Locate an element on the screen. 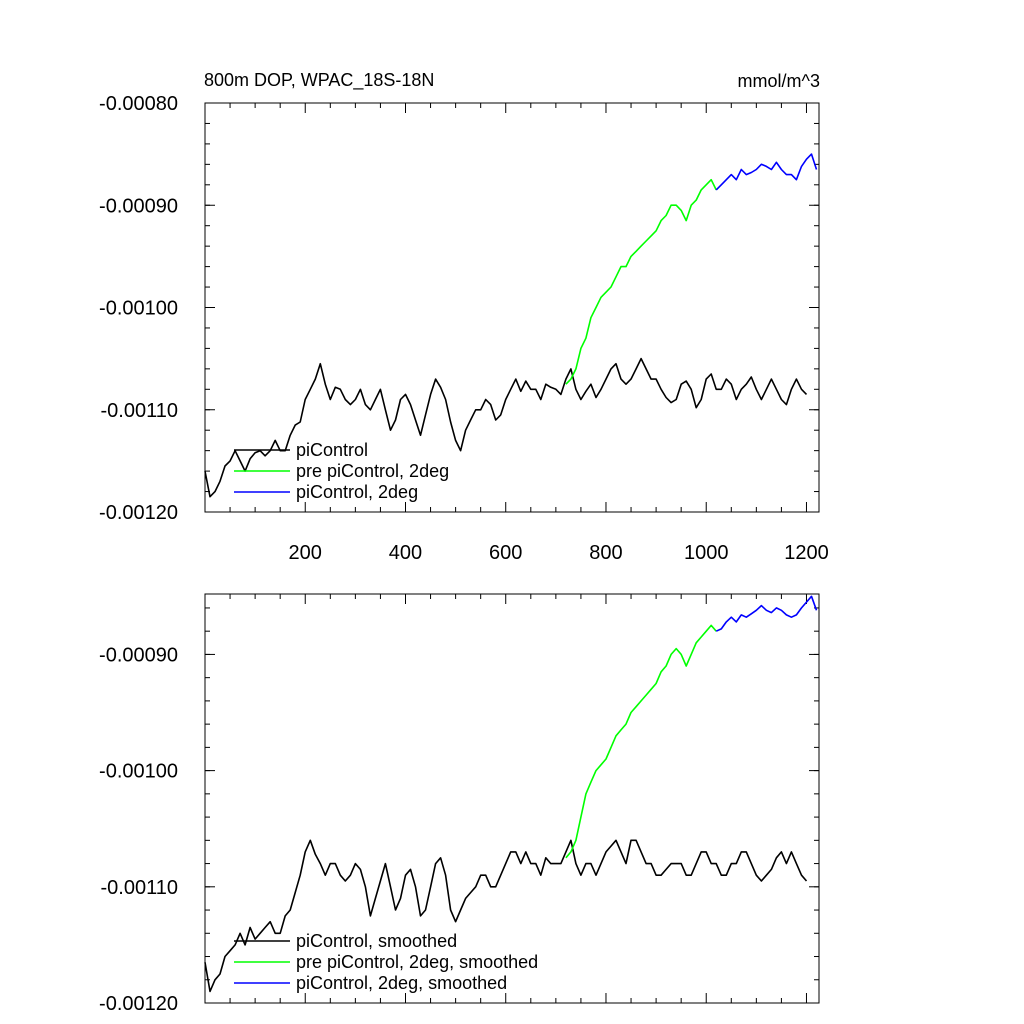 The width and height of the screenshot is (1024, 1024). top-series-picontrol is located at coordinates (506, 427).